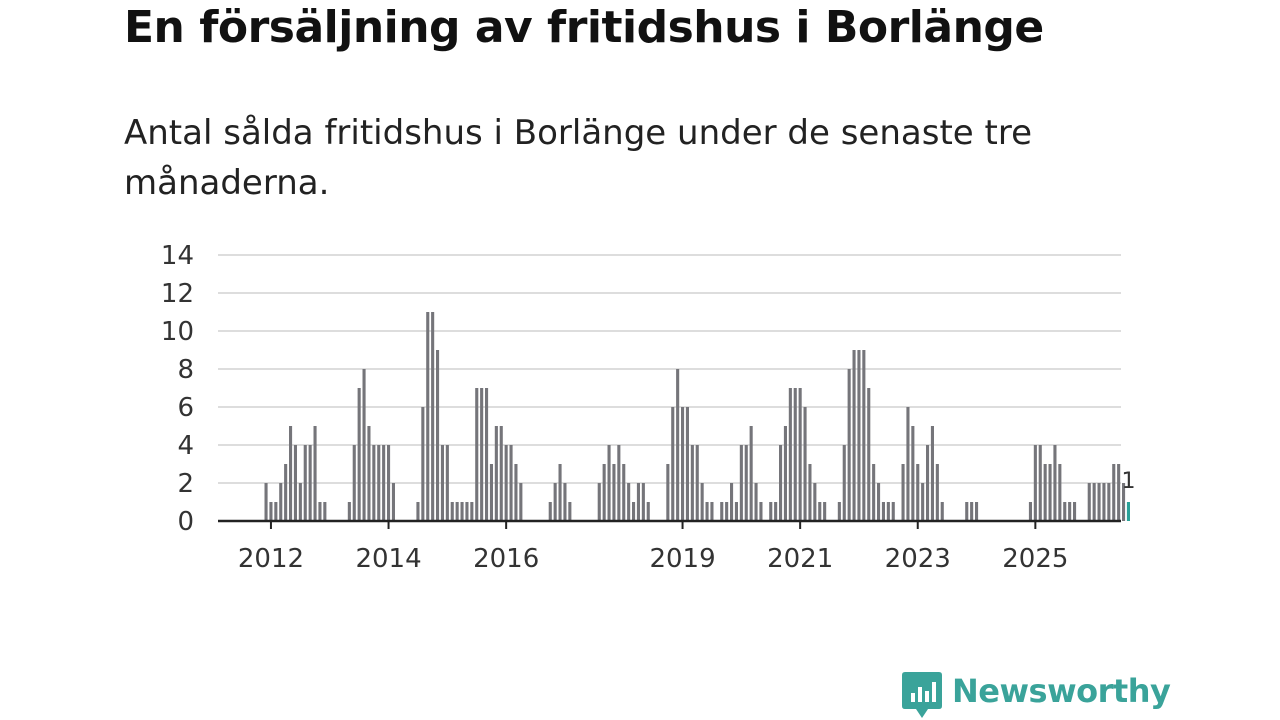 This screenshot has height=720, width=1280. Describe the element at coordinates (185, 484) in the screenshot. I see `y-tick-label: 2` at that location.